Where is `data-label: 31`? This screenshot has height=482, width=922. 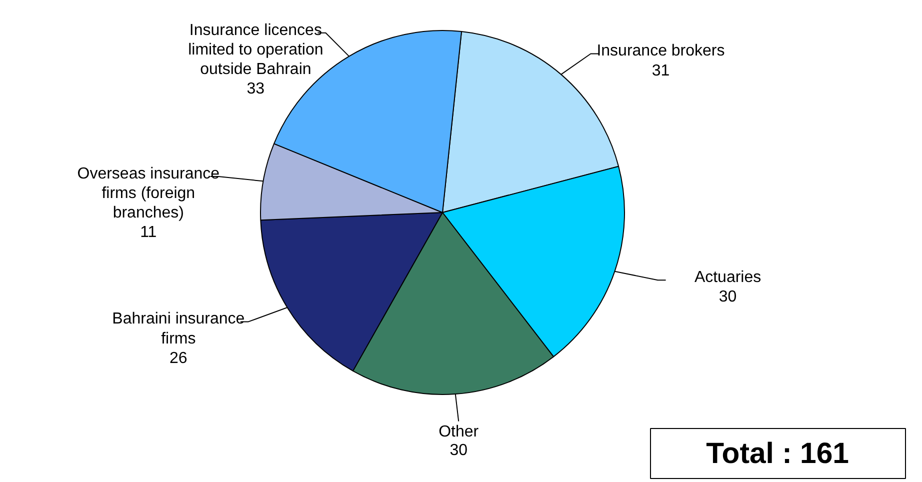 data-label: 31 is located at coordinates (661, 71).